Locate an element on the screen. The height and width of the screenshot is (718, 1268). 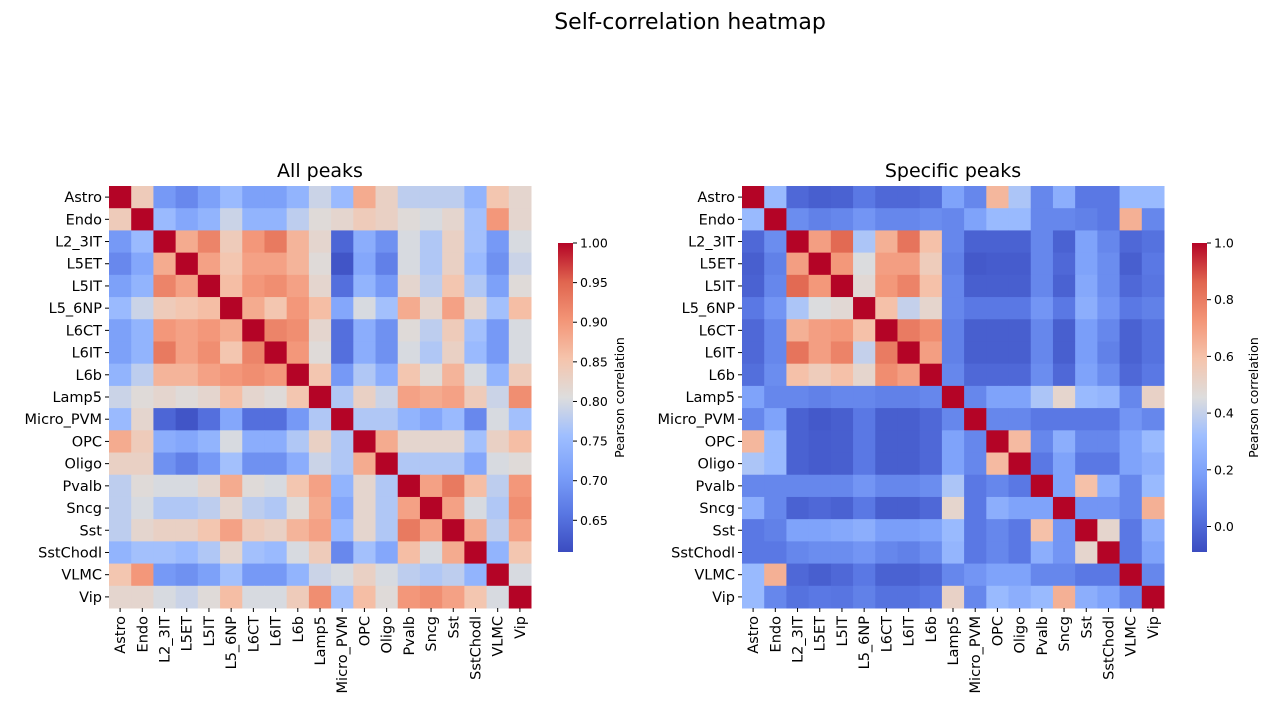
y-tick-label: L2_3IT is located at coordinates (711, 243).